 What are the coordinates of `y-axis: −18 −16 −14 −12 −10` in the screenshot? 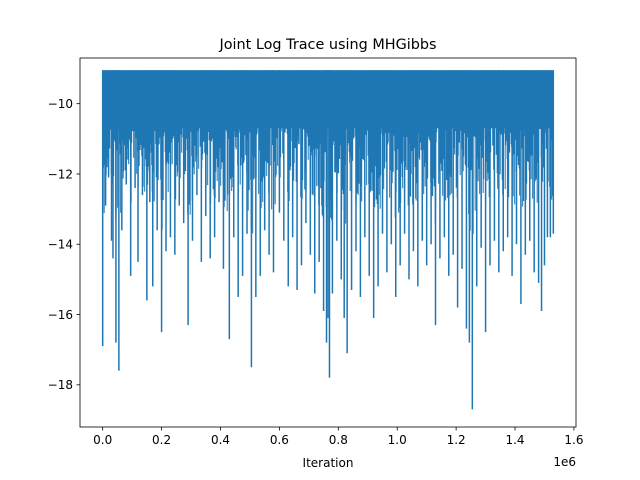 It's located at (64, 244).